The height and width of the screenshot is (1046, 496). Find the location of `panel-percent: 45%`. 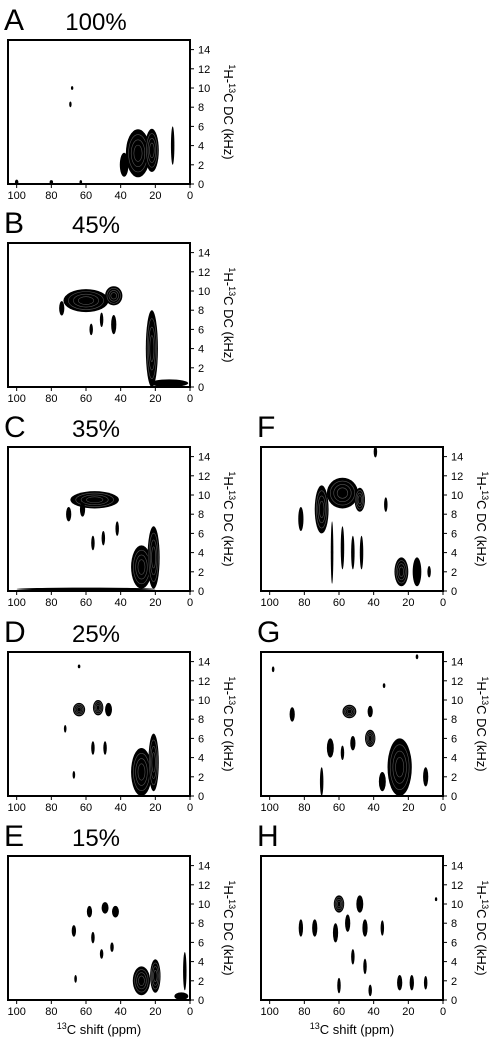

panel-percent: 45% is located at coordinates (96, 225).